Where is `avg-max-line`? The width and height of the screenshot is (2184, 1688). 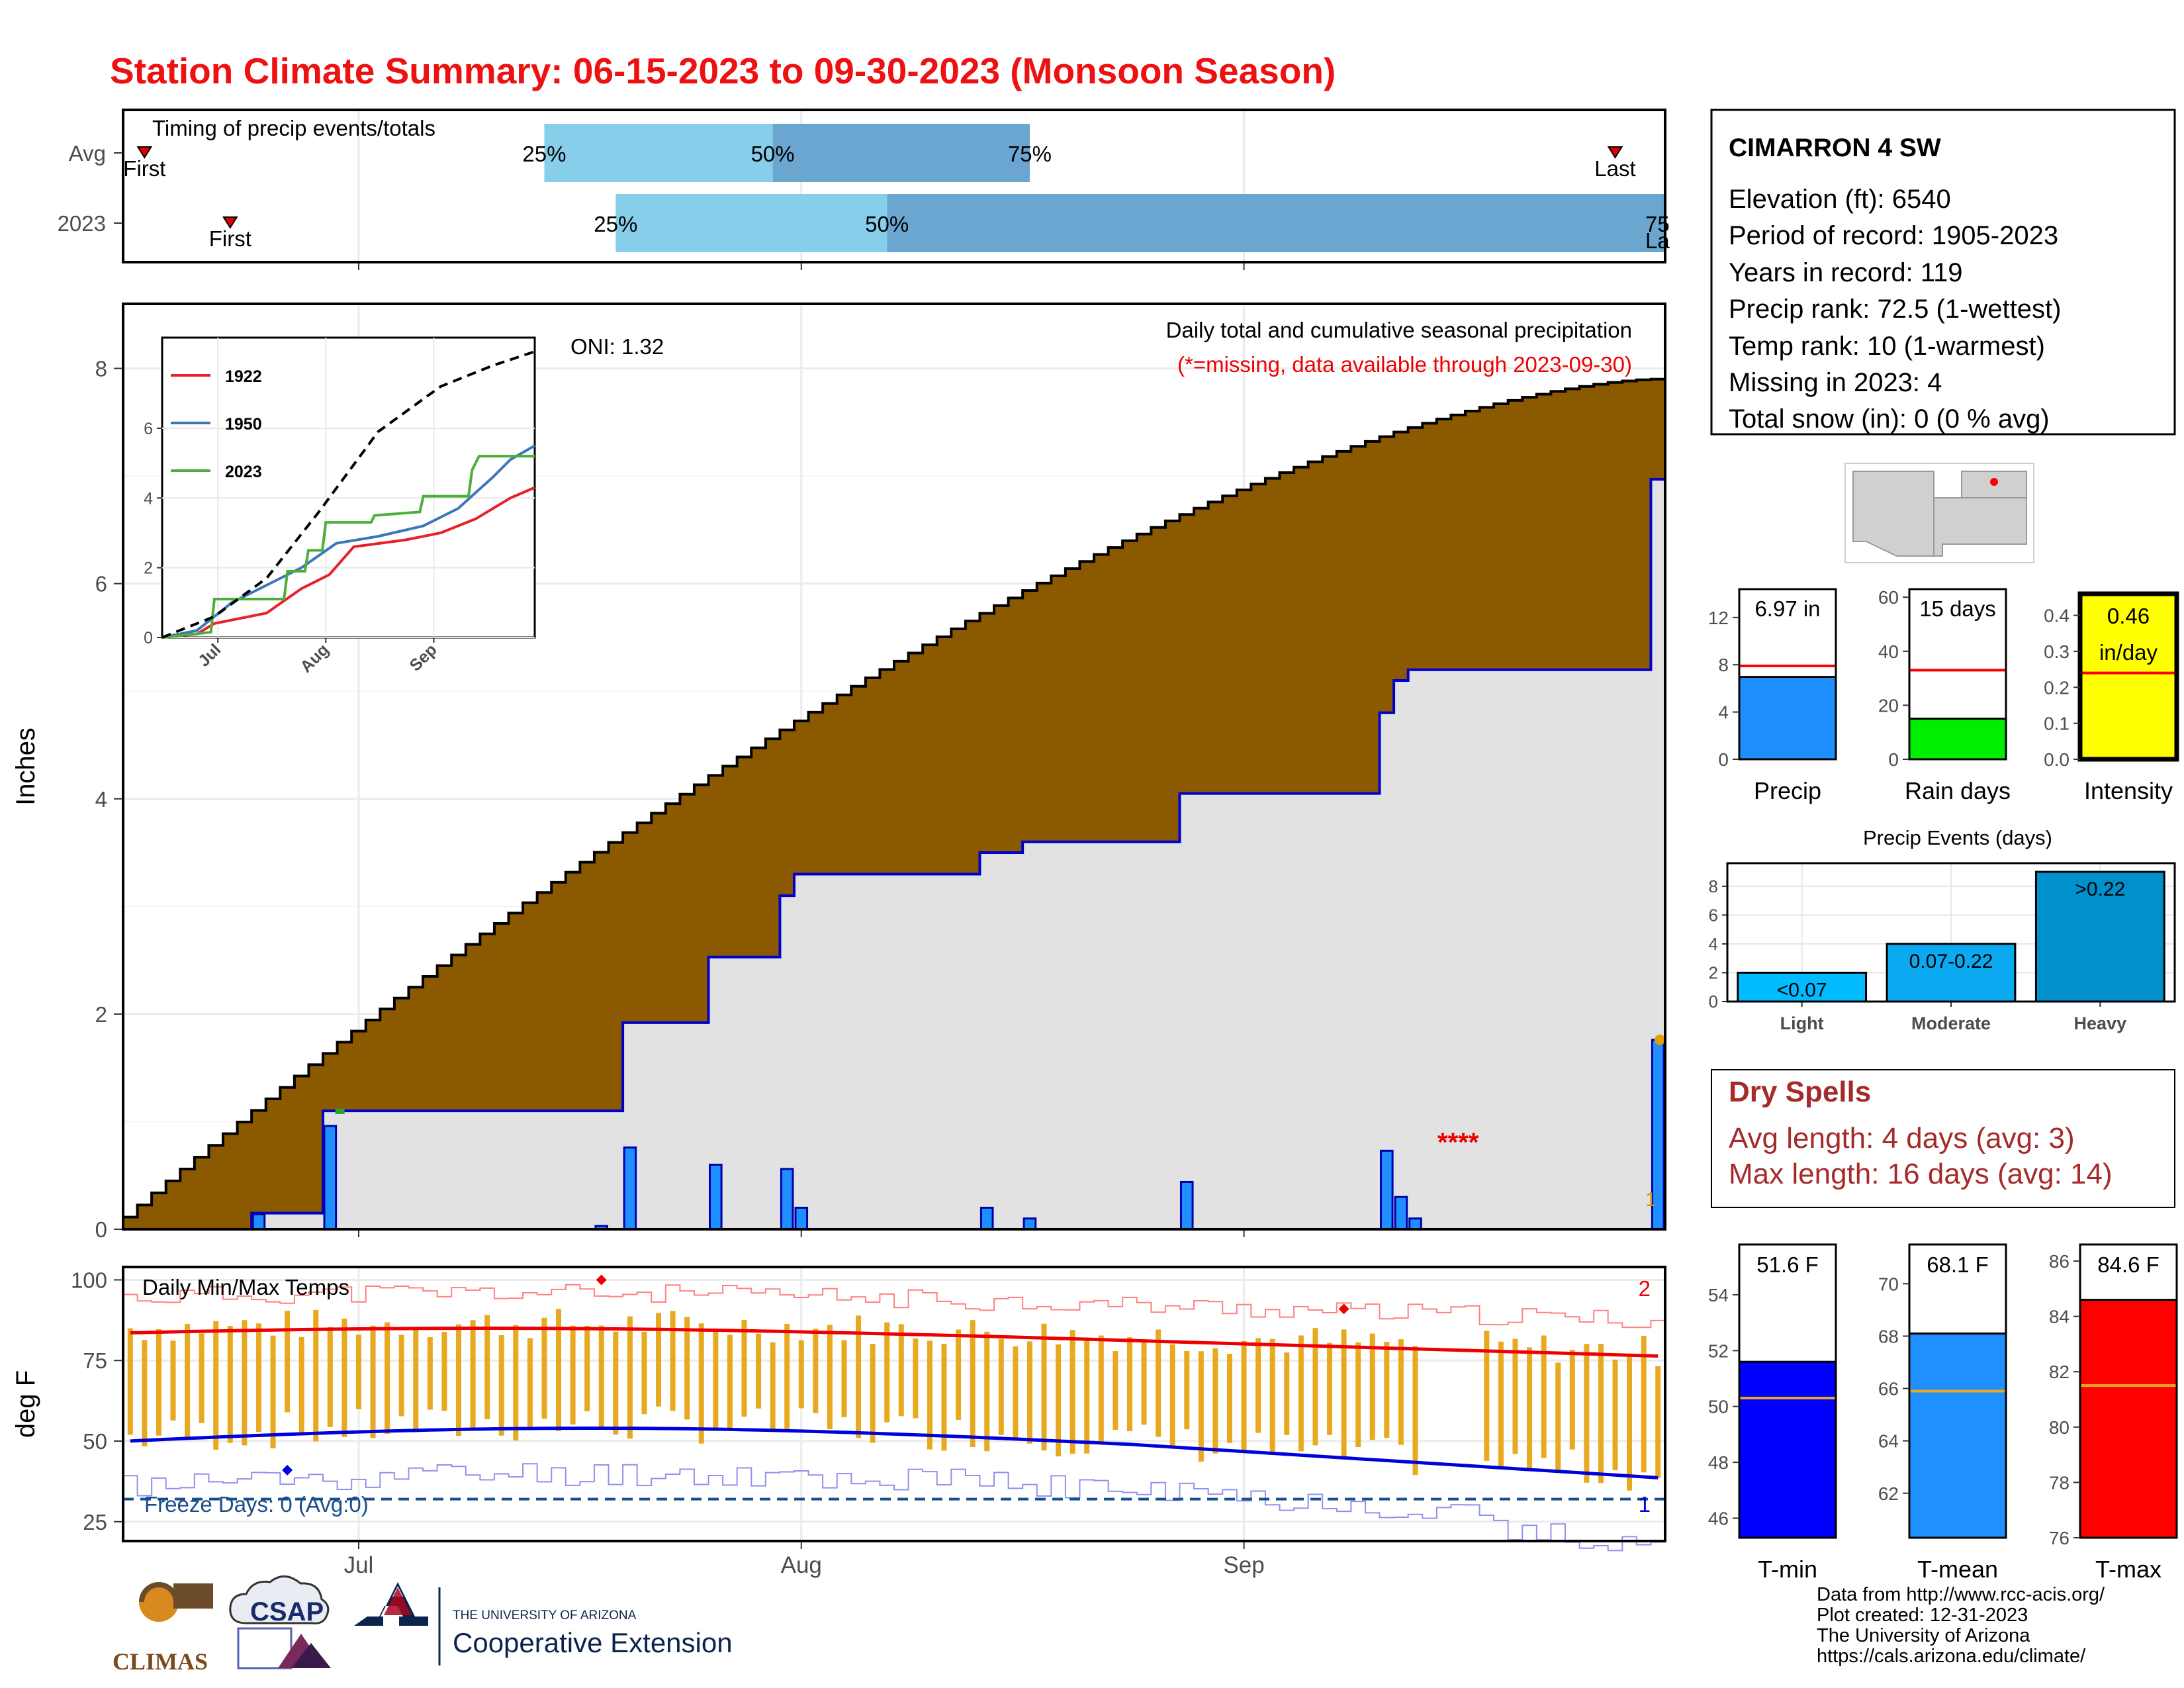 avg-max-line is located at coordinates (894, 1342).